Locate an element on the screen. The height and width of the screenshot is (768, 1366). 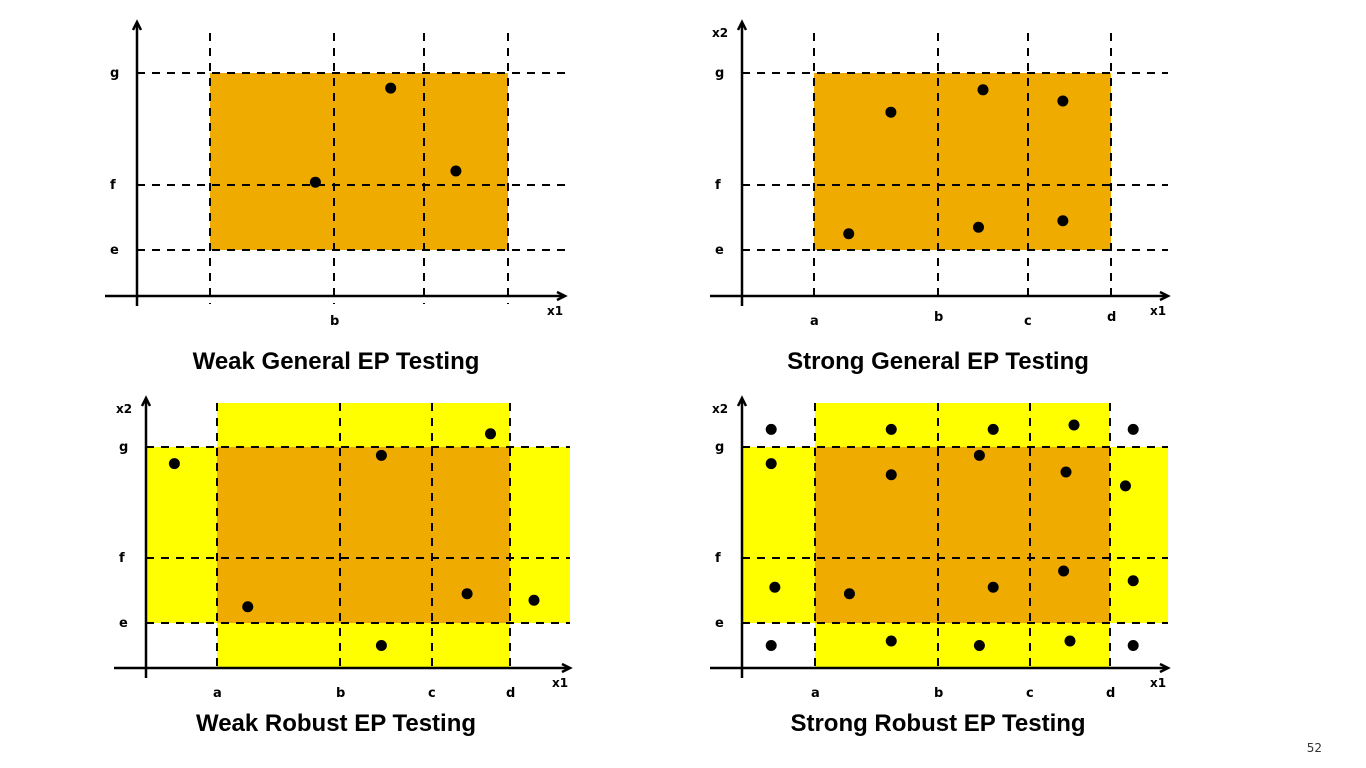
panel-strong-robust: x1 x2 a b c d g f e is located at coordinates (940, 548).